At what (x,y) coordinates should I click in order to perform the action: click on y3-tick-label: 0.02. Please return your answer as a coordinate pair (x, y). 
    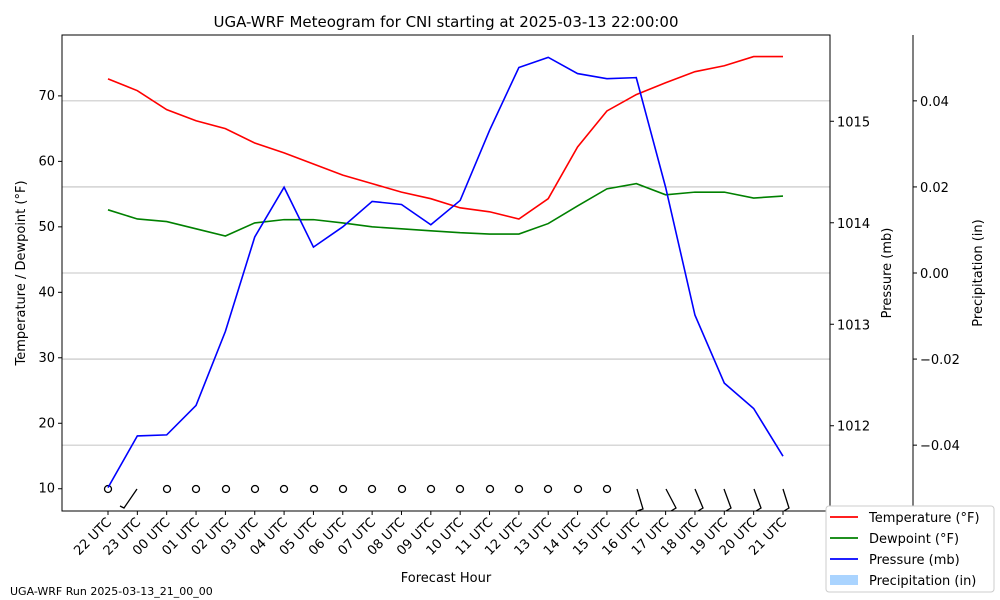
    Looking at the image, I should click on (934, 188).